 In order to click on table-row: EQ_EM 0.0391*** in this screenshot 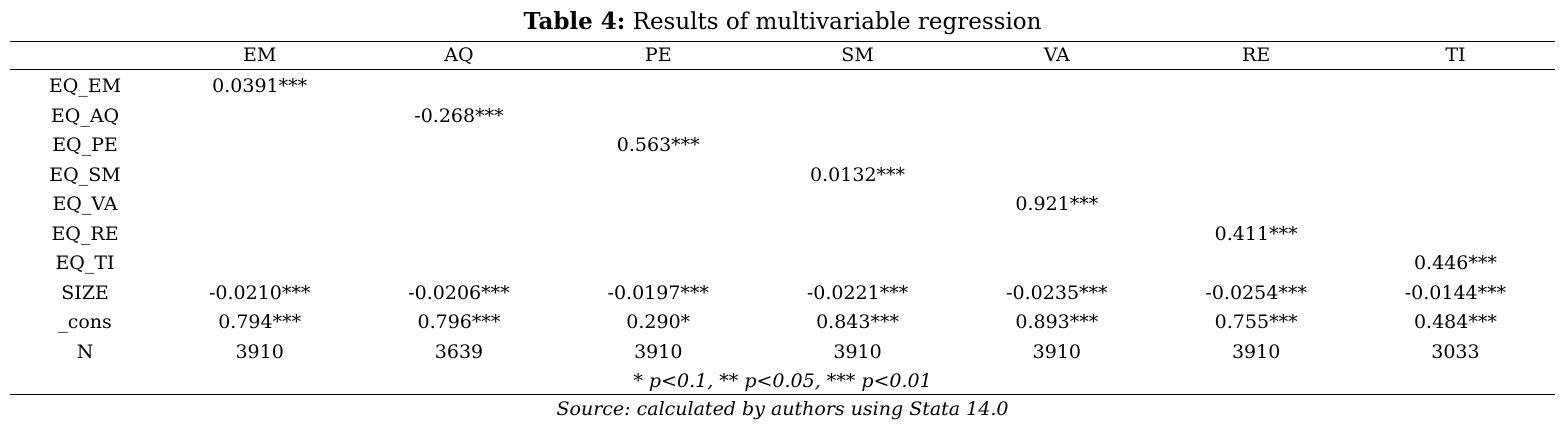, I will do `click(782, 86)`.